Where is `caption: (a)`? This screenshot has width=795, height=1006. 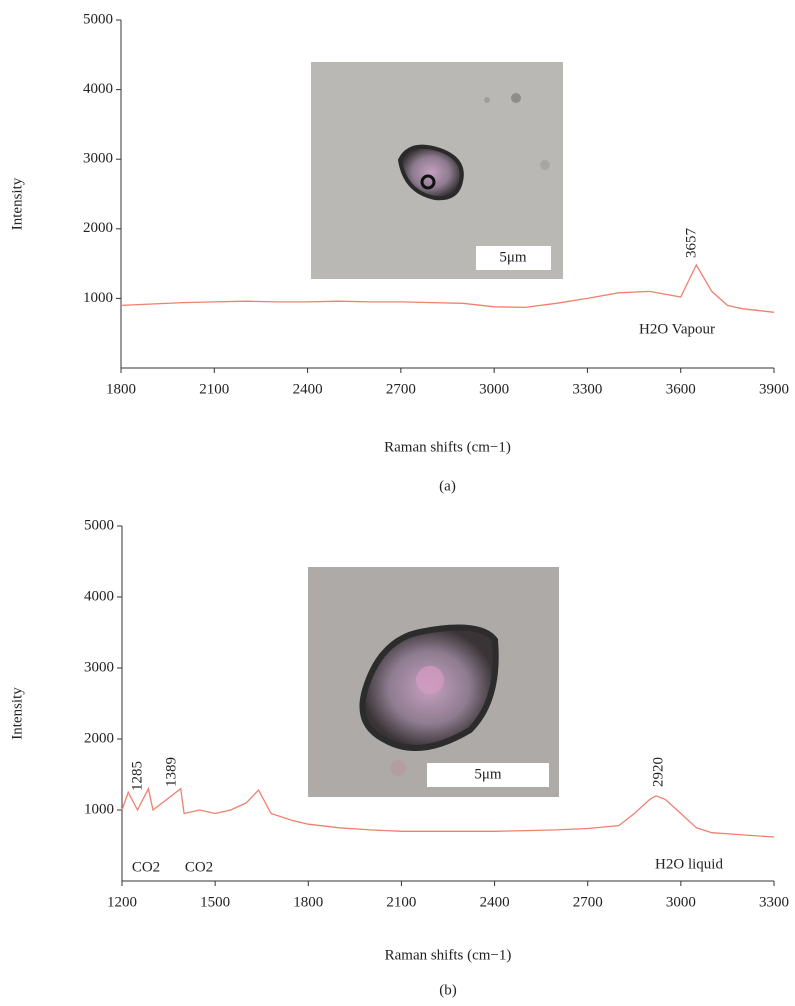
caption: (a) is located at coordinates (447, 486).